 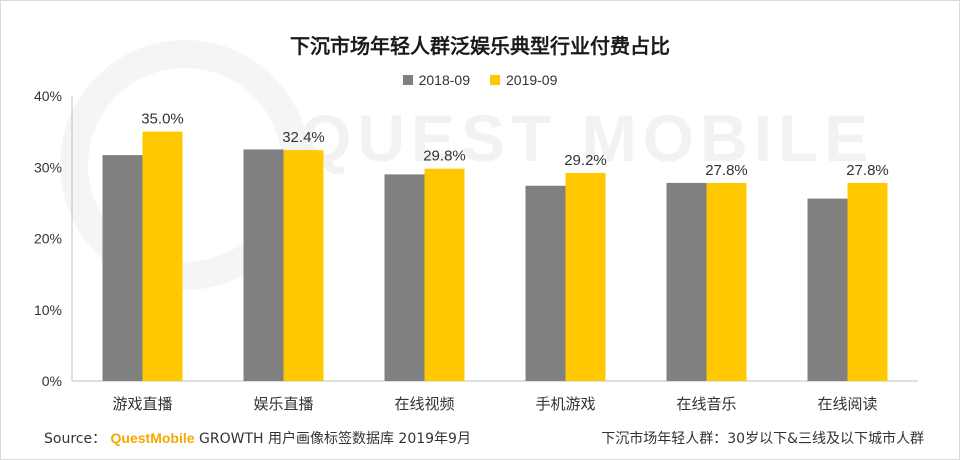 I want to click on data-label: 29.2%, so click(x=585, y=160).